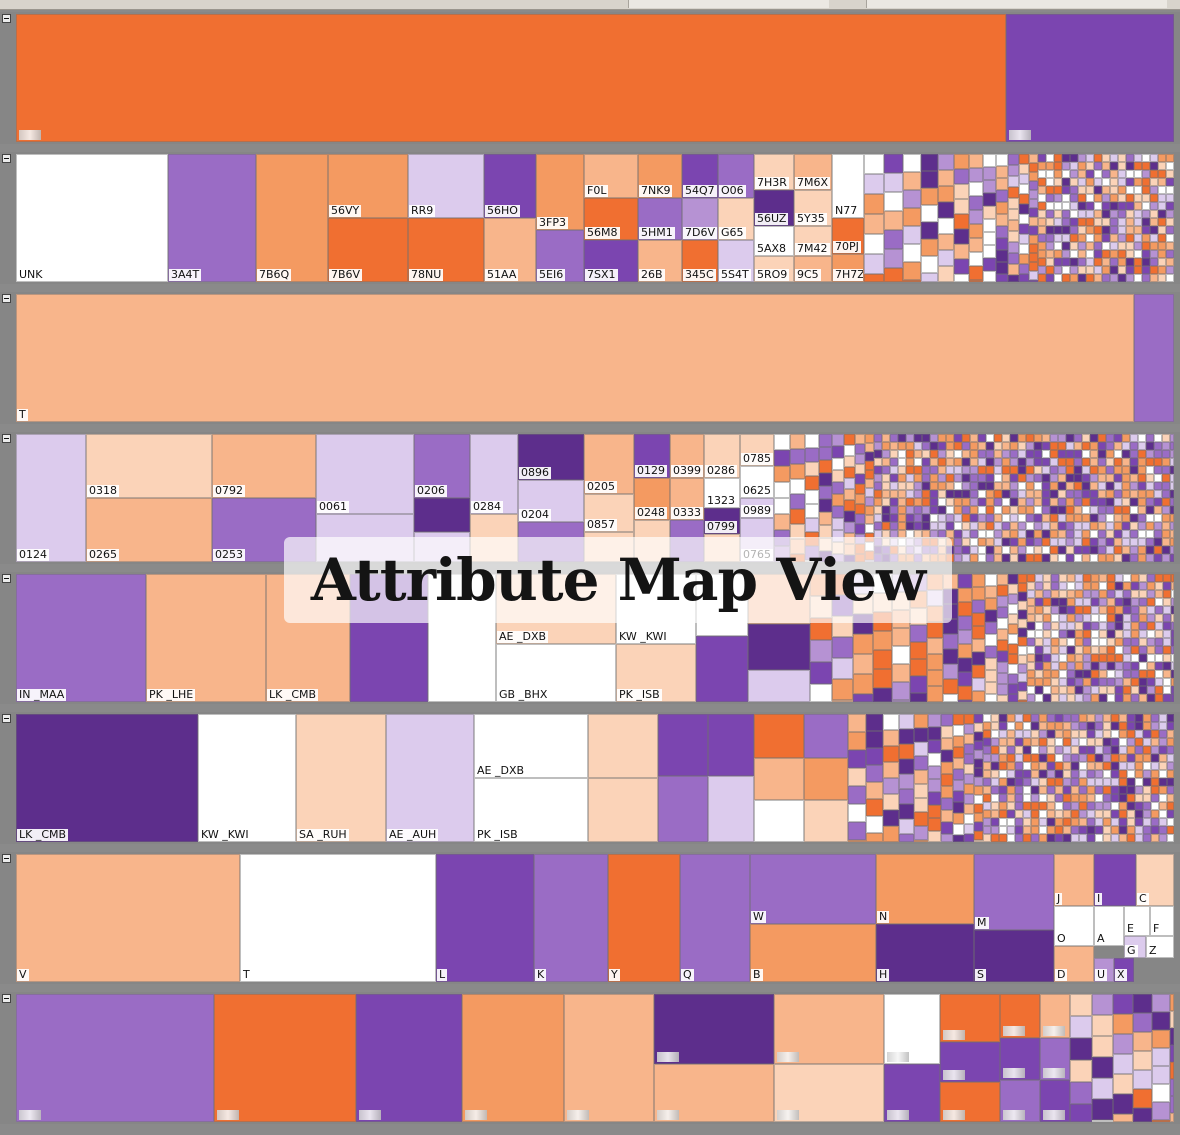 The image size is (1180, 1135). I want to click on treemap-cell: 5Y35, so click(813, 208).